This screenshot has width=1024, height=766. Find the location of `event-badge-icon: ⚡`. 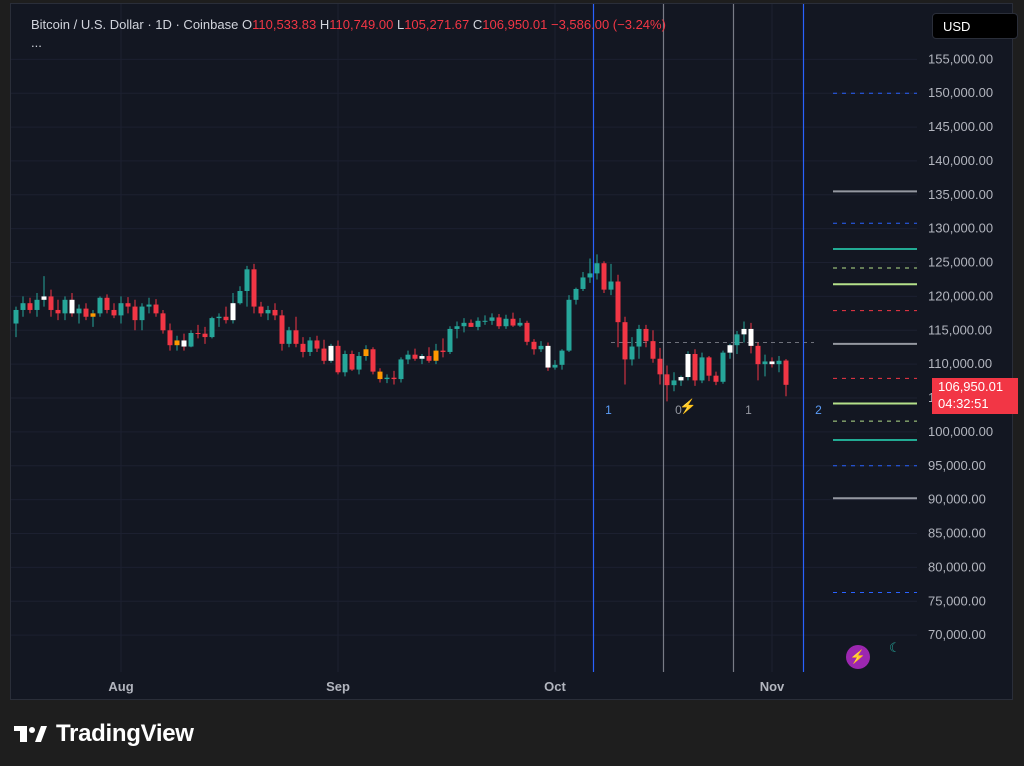

event-badge-icon: ⚡ is located at coordinates (858, 657).